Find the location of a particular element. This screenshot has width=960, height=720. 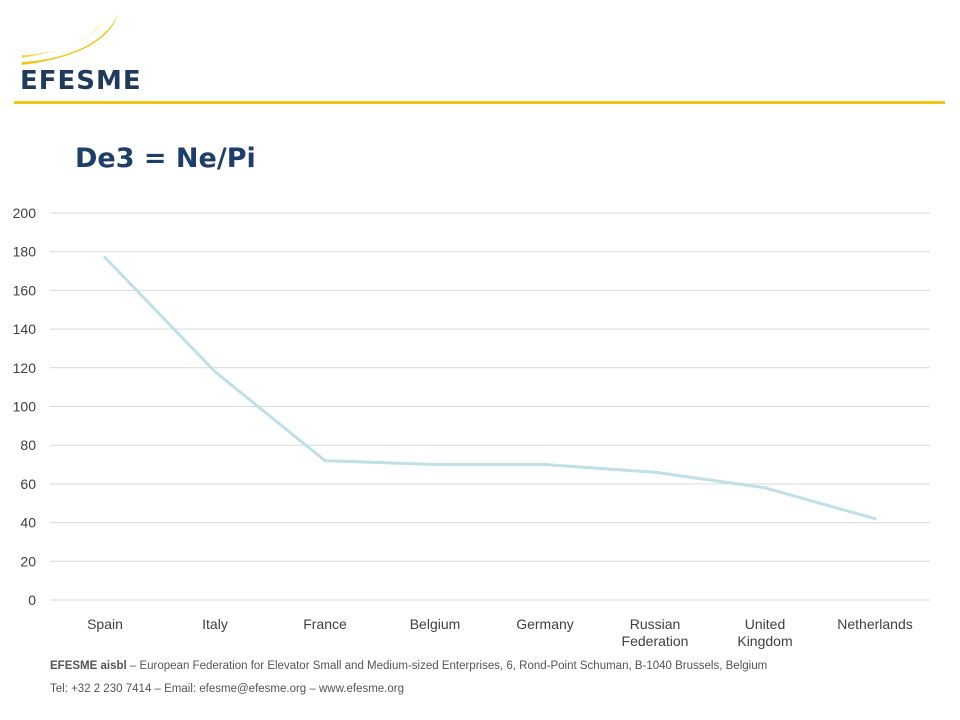

y-tick-label: 80 is located at coordinates (28, 445).